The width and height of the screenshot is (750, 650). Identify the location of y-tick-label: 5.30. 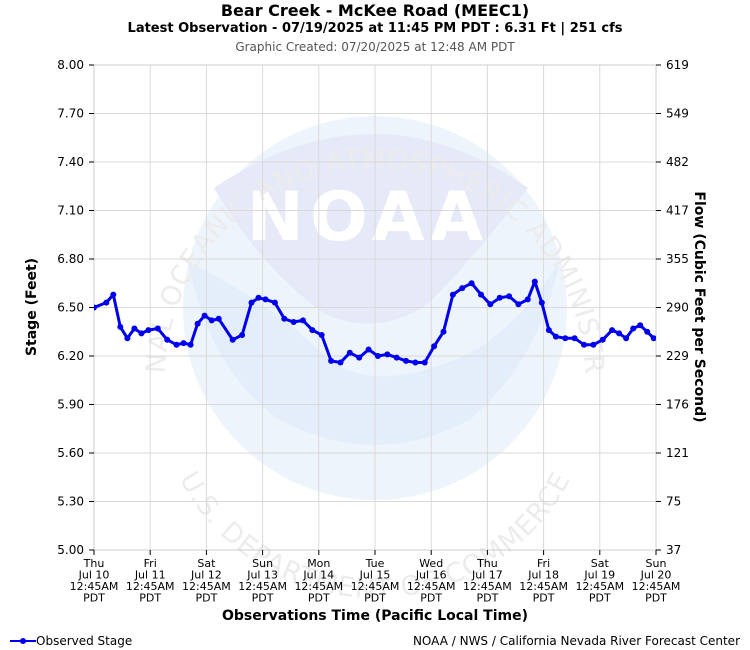
(70, 502).